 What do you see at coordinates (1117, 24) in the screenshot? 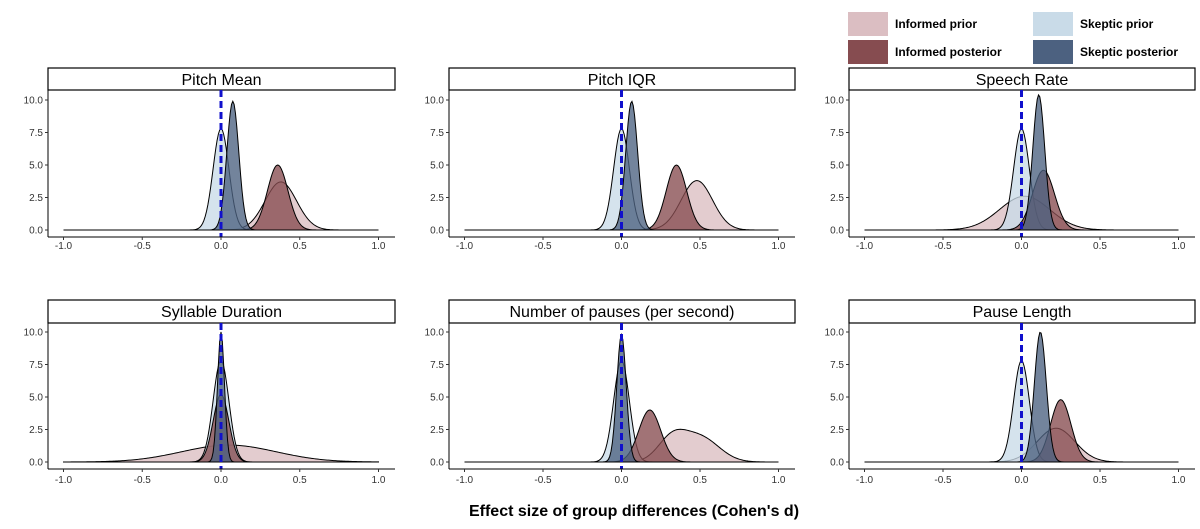
I see `legend-label: Skeptic prior` at bounding box center [1117, 24].